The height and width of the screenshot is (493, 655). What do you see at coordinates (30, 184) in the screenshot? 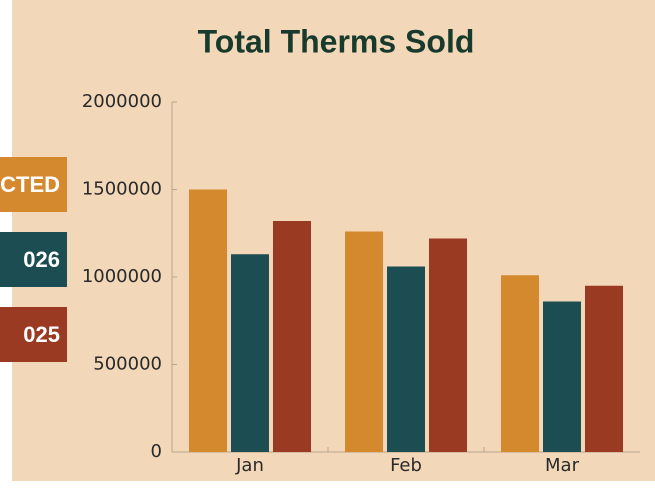
I see `legend-label: ECTED` at bounding box center [30, 184].